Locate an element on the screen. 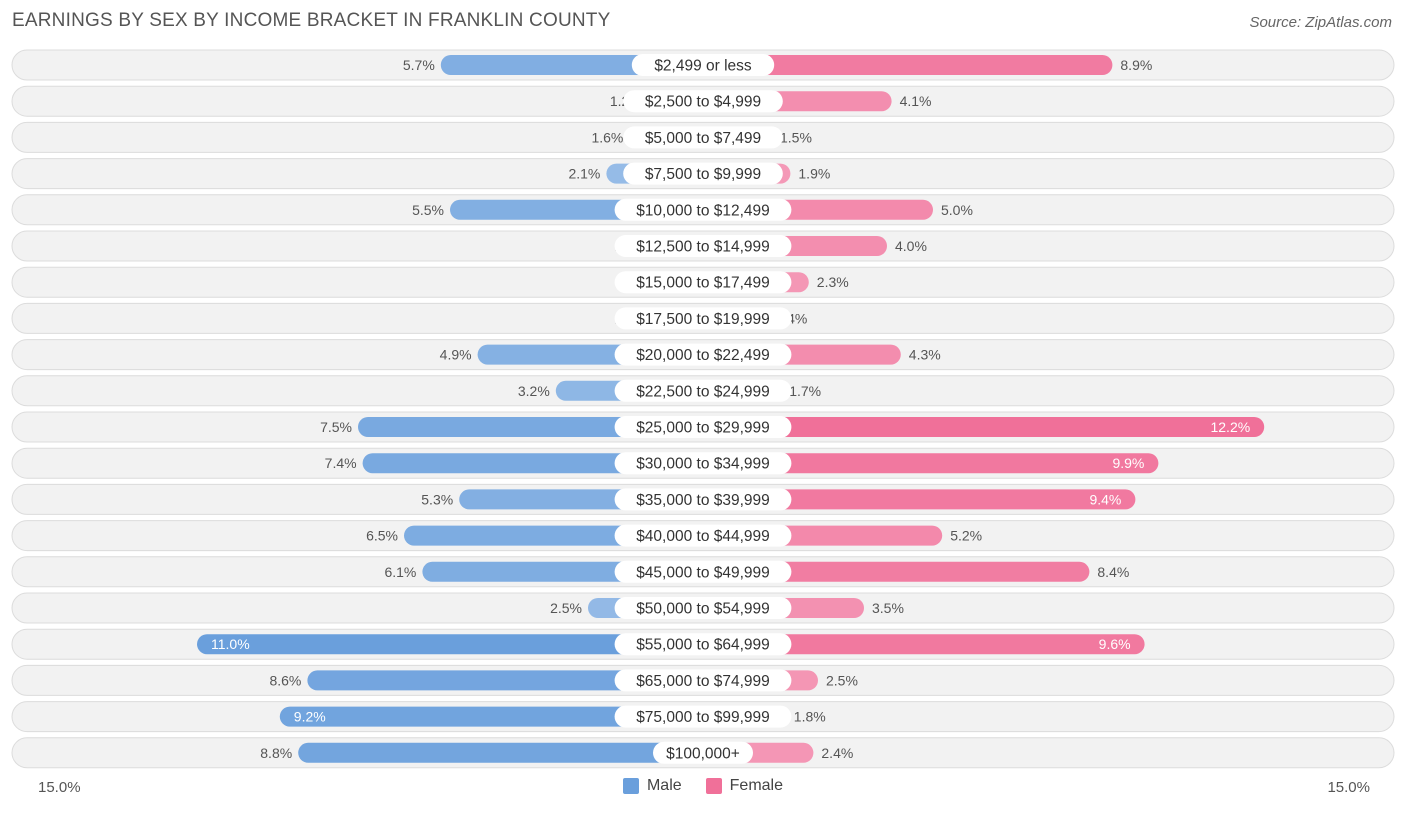 The height and width of the screenshot is (813, 1406). female-value-label: 9.6% is located at coordinates (1115, 644).